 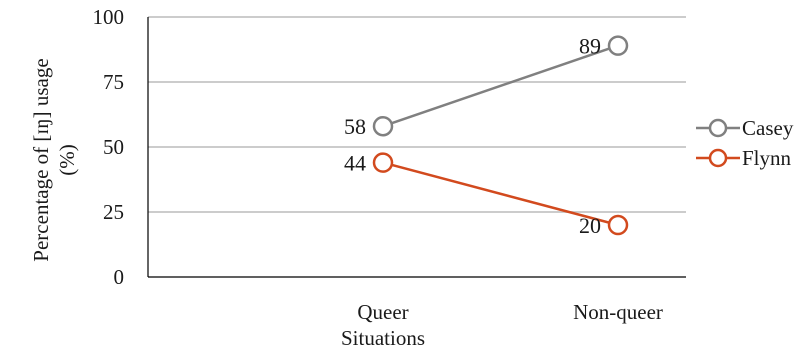 I want to click on legend-marker-casey, so click(x=718, y=128).